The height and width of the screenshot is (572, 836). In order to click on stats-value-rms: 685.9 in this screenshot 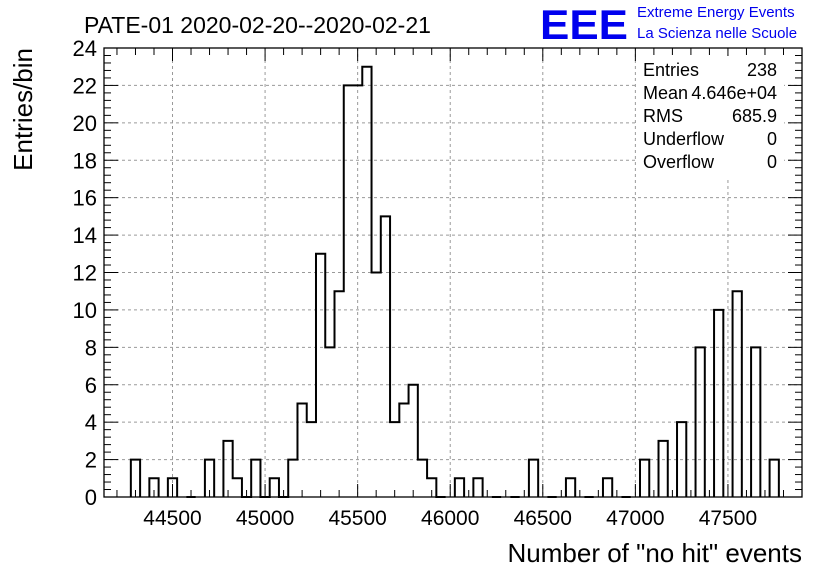, I will do `click(754, 116)`.